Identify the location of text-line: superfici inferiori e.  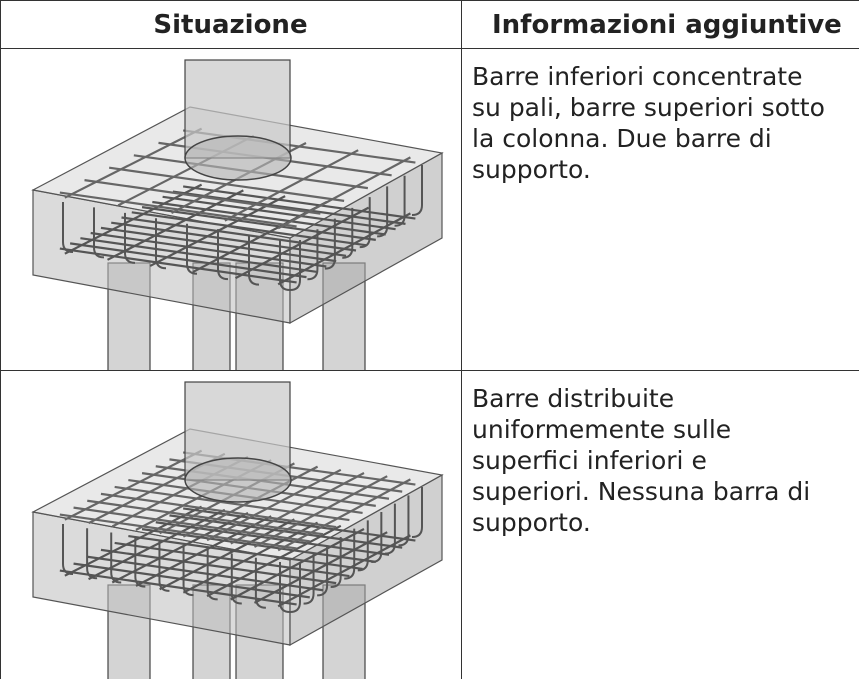
(589, 460).